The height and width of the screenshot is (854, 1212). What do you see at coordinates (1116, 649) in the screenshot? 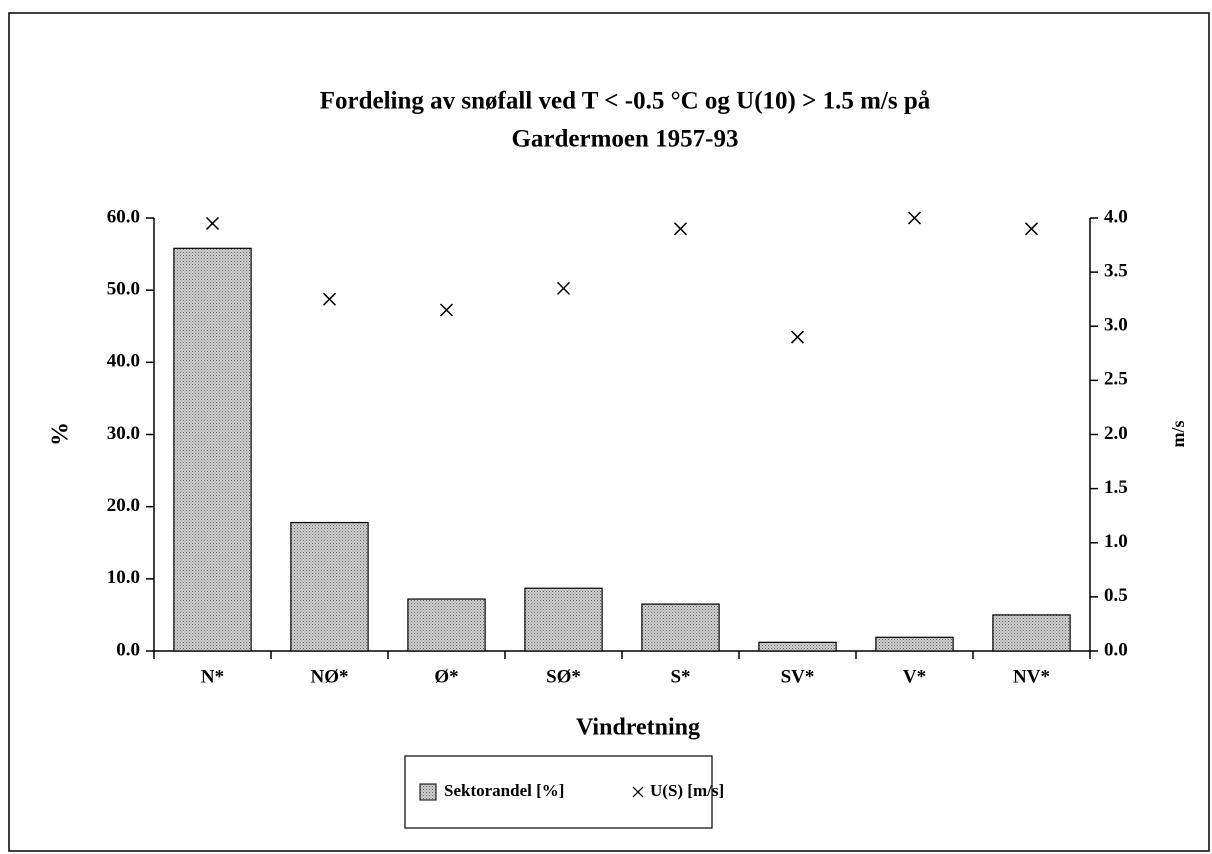
I see `y2-tick-label: 0.0` at bounding box center [1116, 649].